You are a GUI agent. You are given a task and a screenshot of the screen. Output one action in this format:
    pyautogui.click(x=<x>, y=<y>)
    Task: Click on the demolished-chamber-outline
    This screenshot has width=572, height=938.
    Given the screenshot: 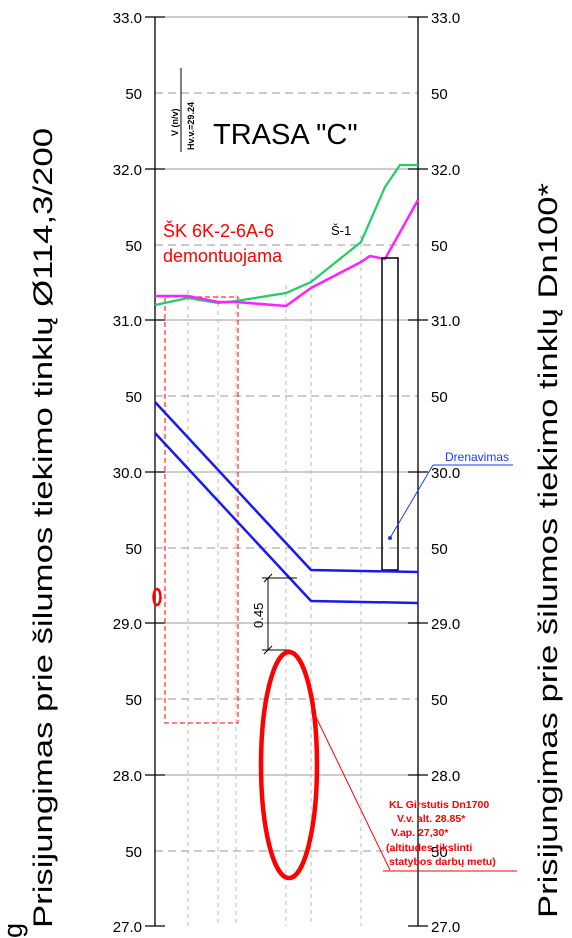 What is the action you would take?
    pyautogui.click(x=201, y=510)
    